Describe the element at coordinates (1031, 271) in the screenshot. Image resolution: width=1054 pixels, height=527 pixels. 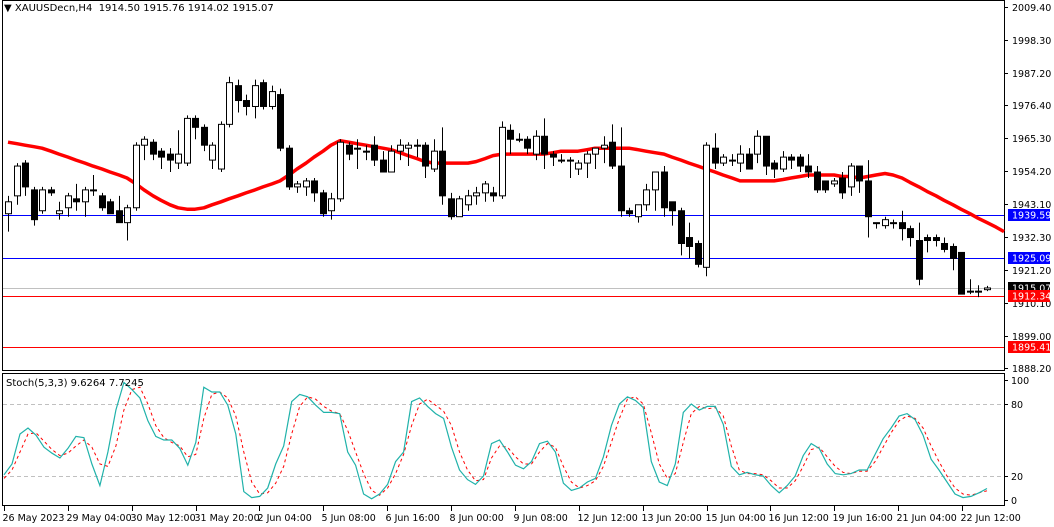
I see `price-tick-label: 1921.20` at that location.